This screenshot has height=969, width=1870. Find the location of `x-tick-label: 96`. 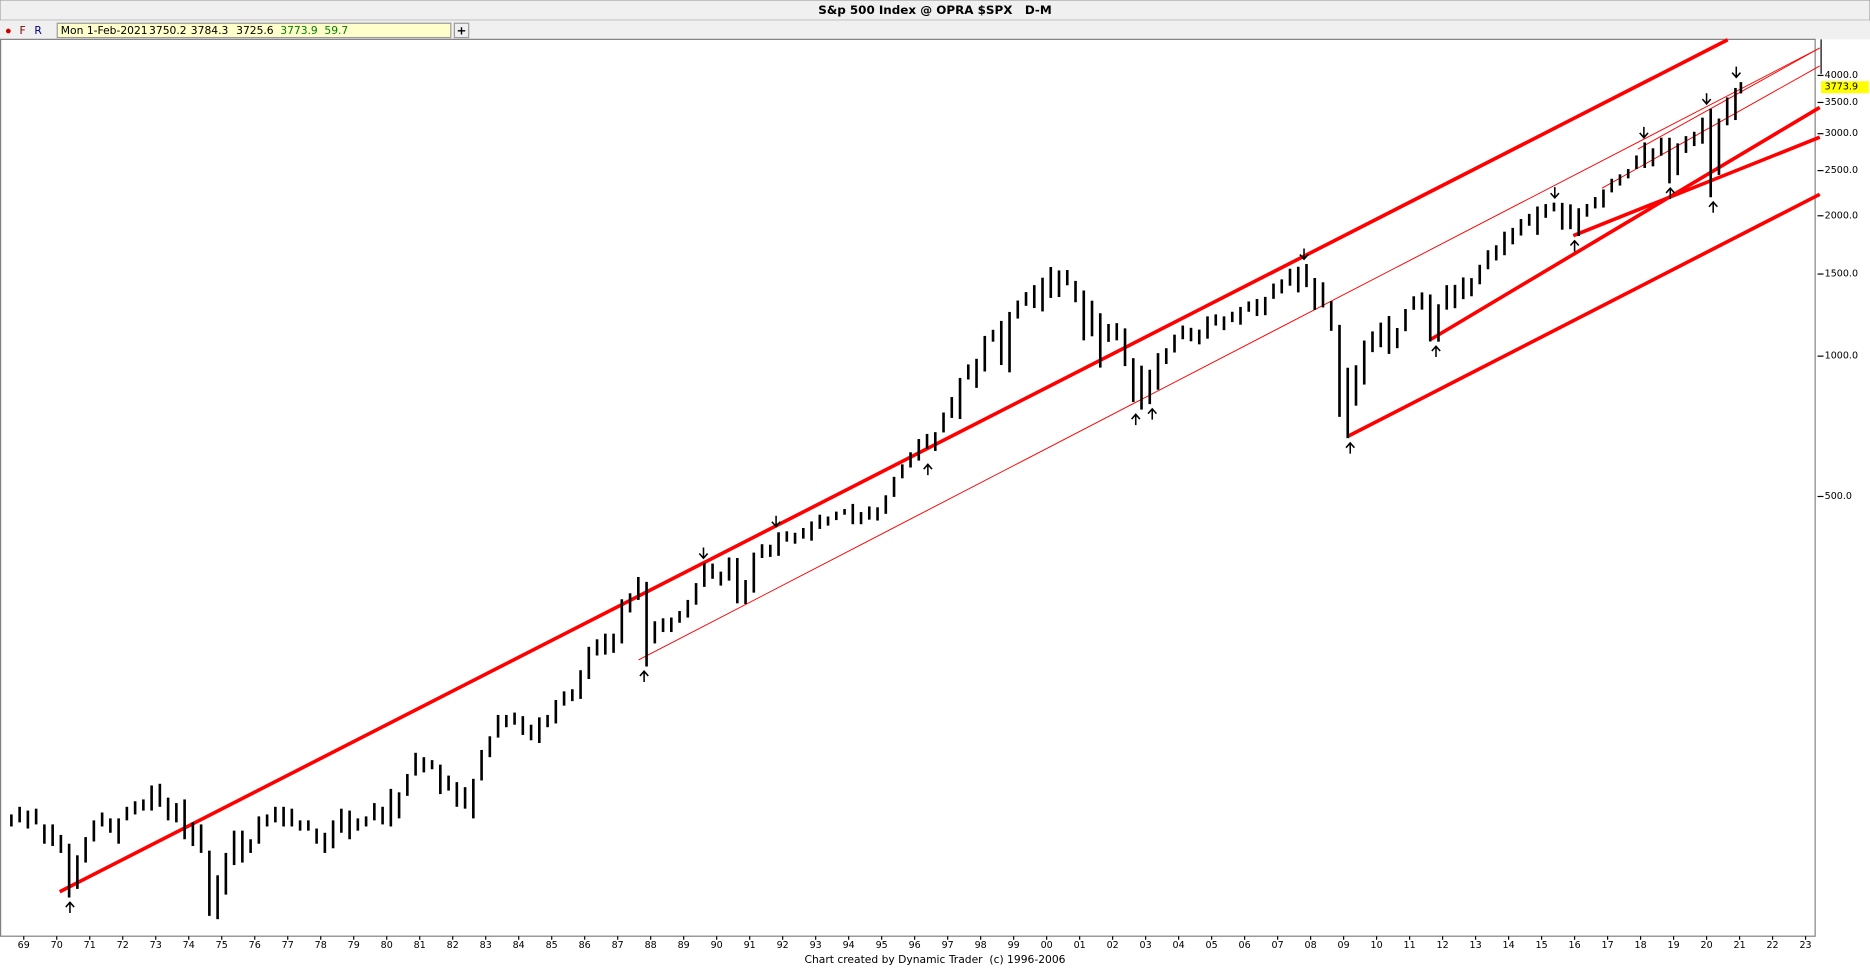

x-tick-label: 96 is located at coordinates (915, 945).